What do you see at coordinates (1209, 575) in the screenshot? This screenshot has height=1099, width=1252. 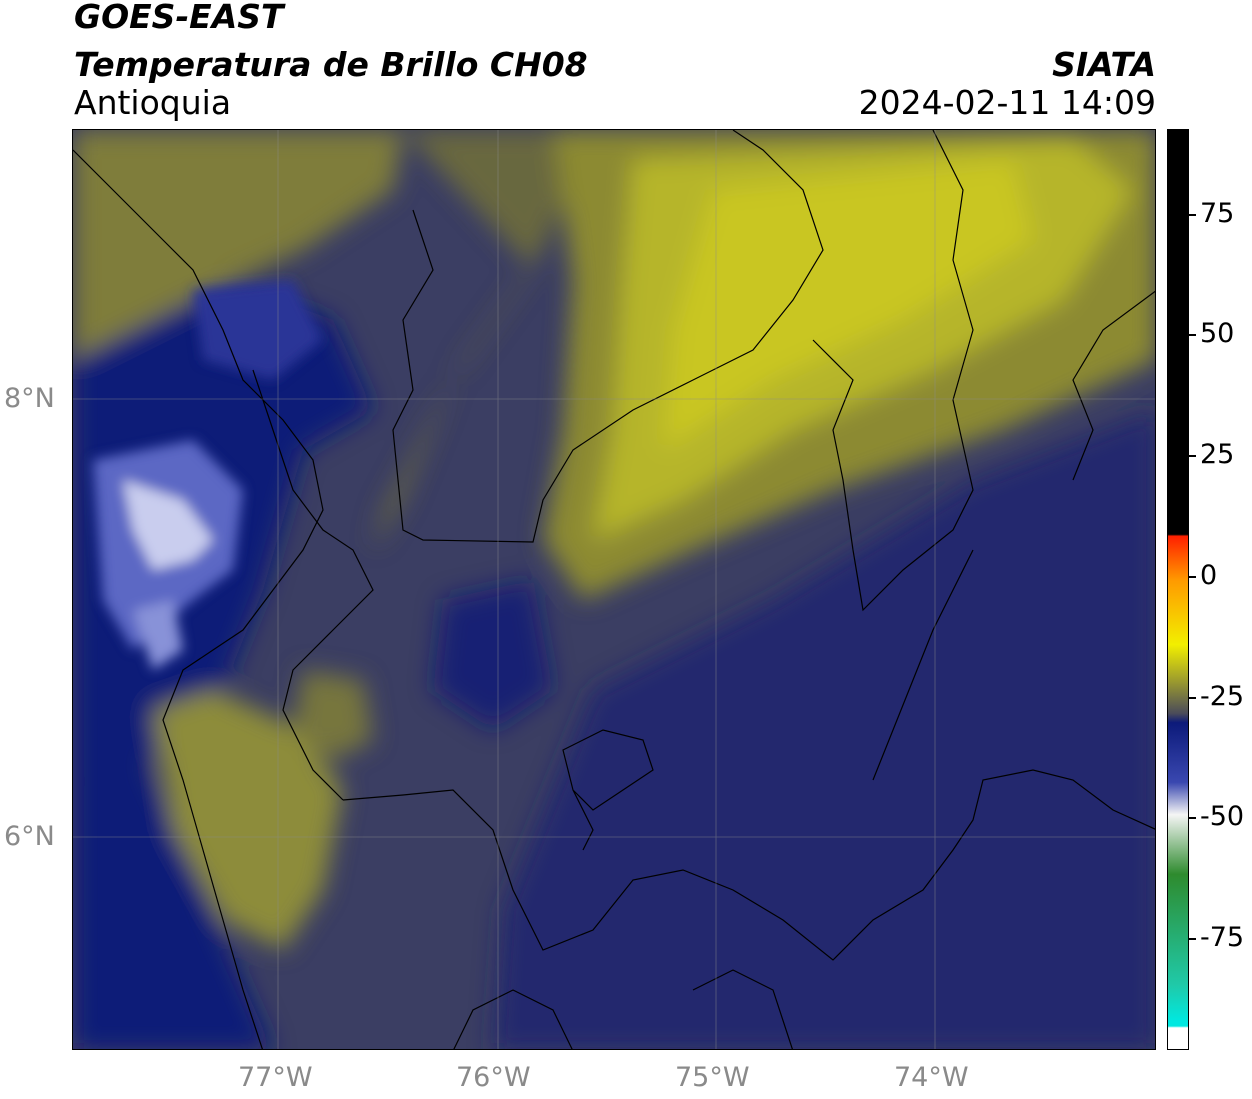 I see `colorbar-label-0: 0` at bounding box center [1209, 575].